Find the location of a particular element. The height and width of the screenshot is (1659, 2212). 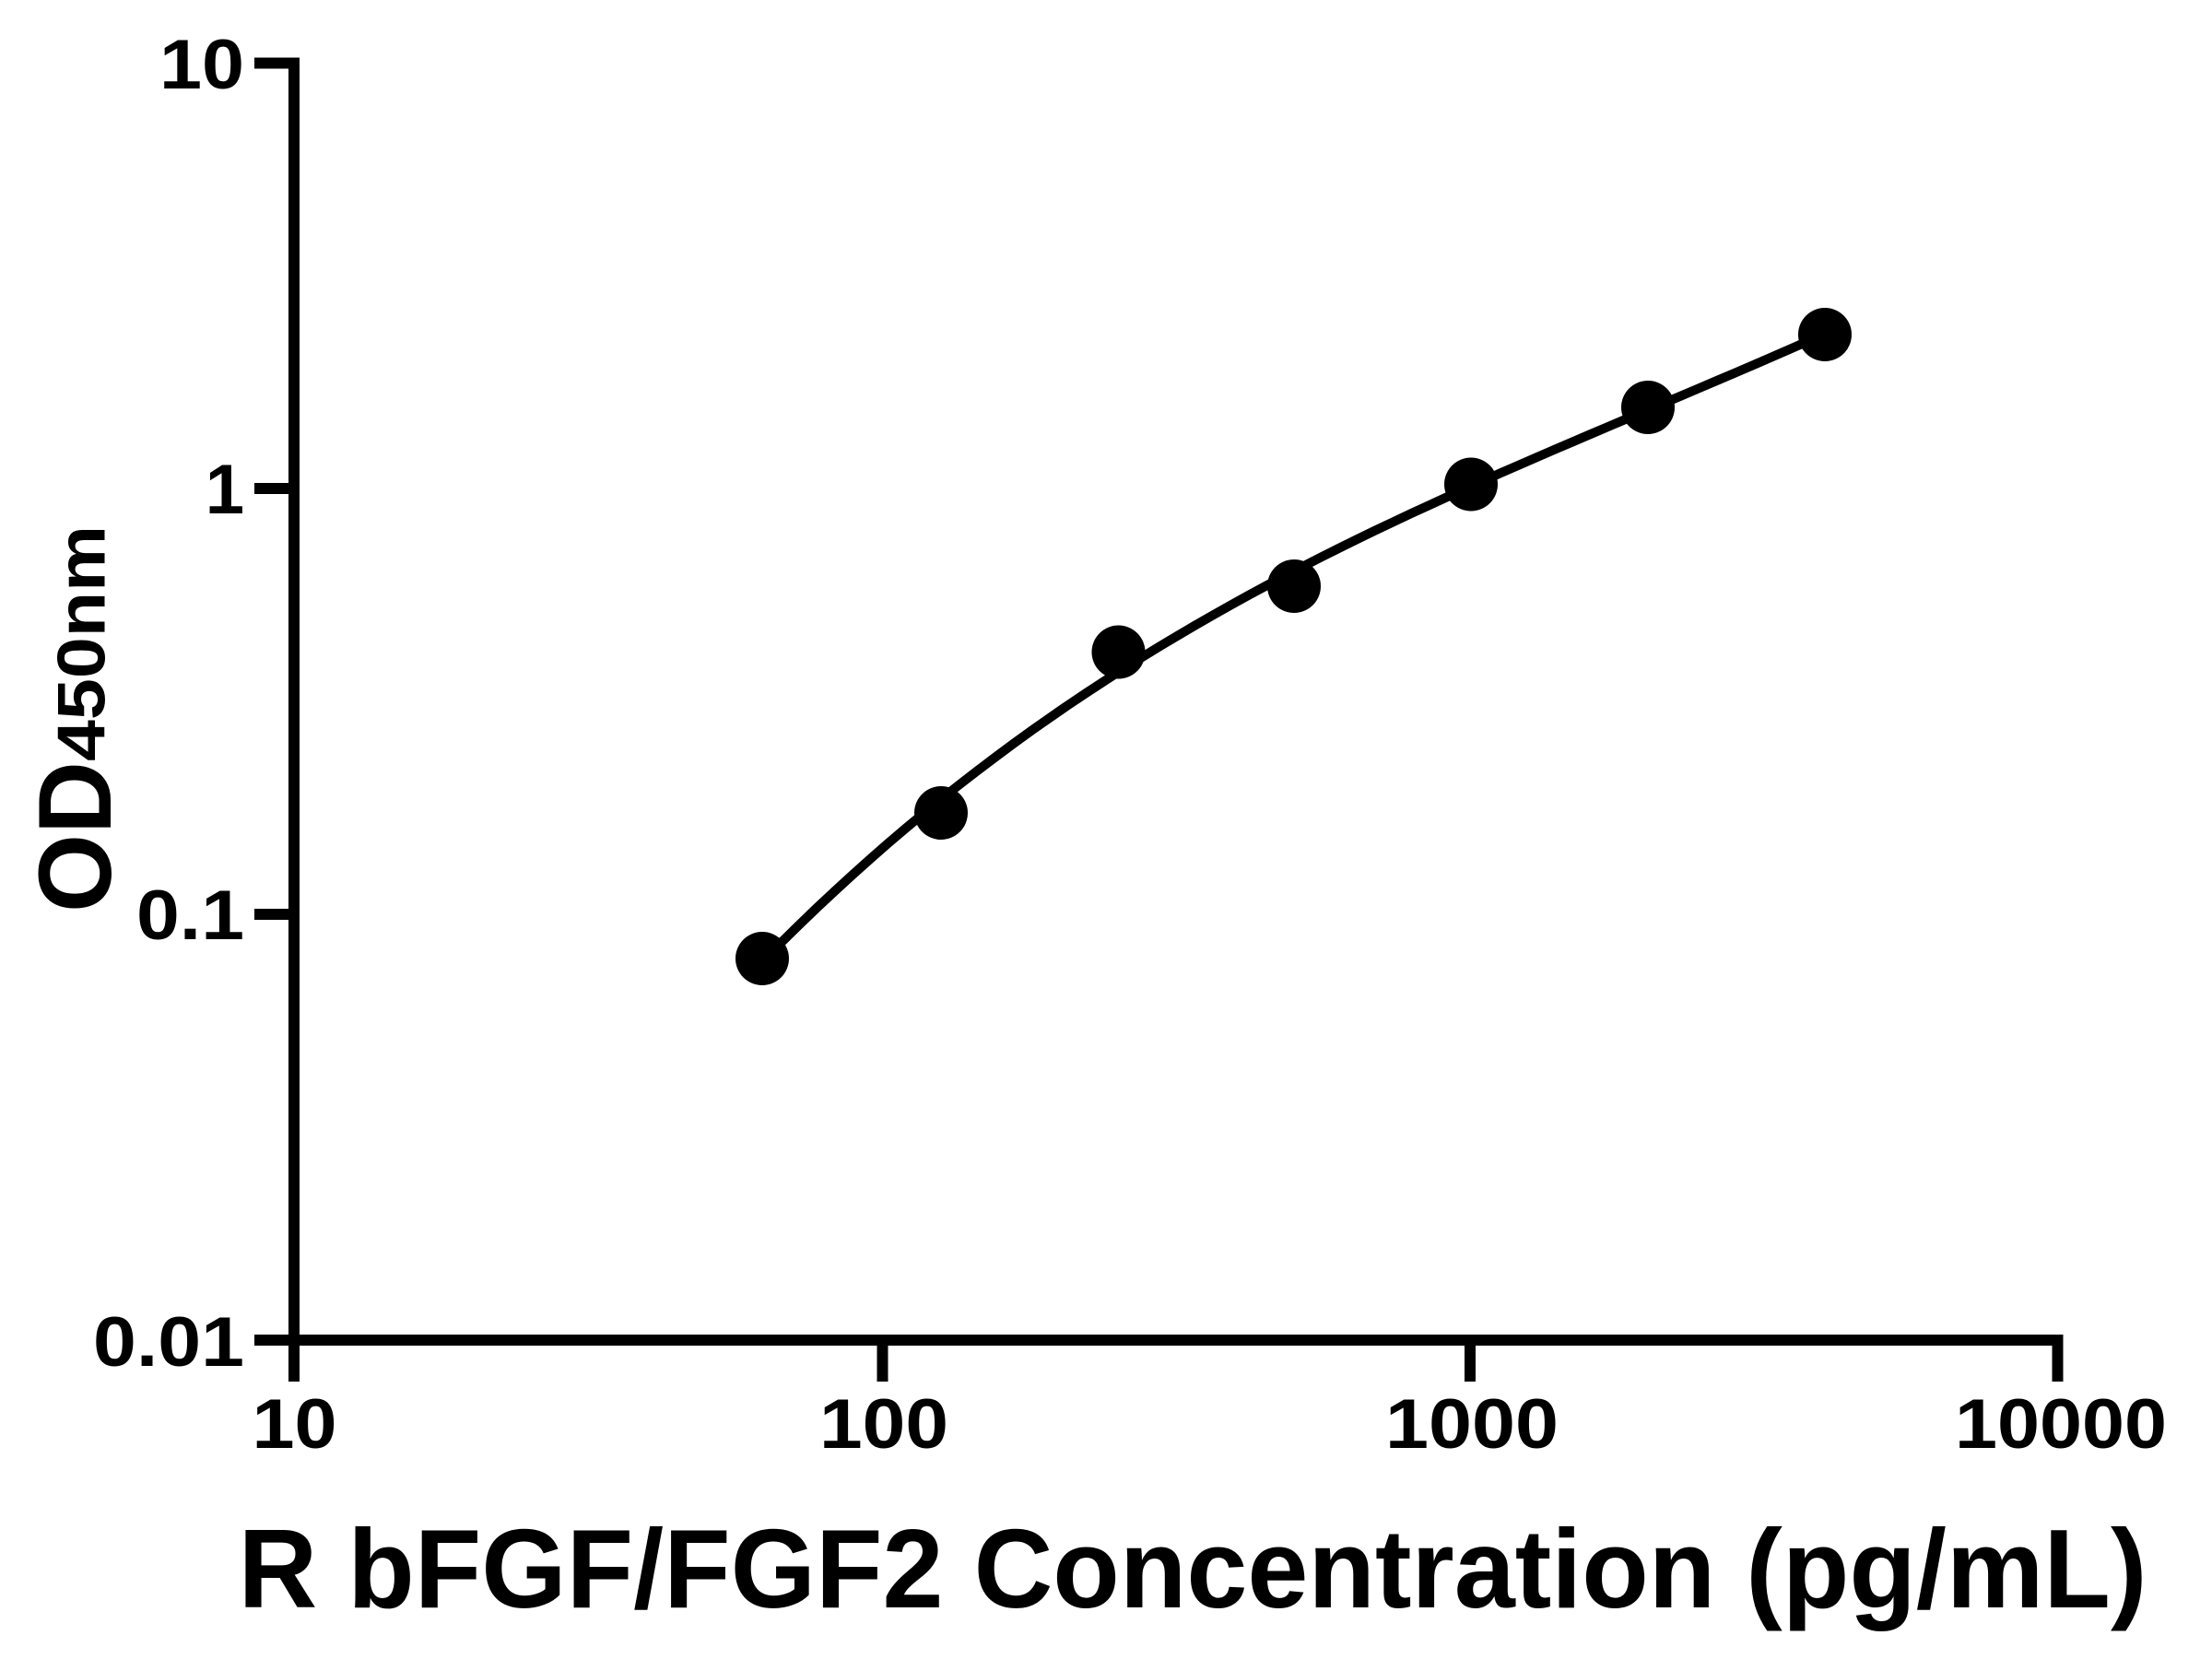

svg-text: 1 is located at coordinates (225, 490).